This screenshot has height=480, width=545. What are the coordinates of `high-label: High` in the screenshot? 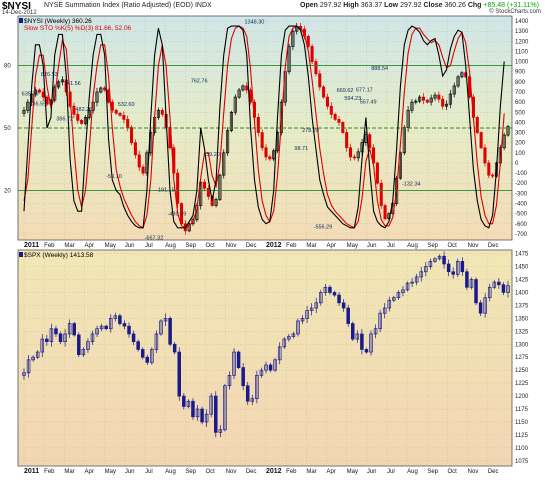 It's located at (351, 5).